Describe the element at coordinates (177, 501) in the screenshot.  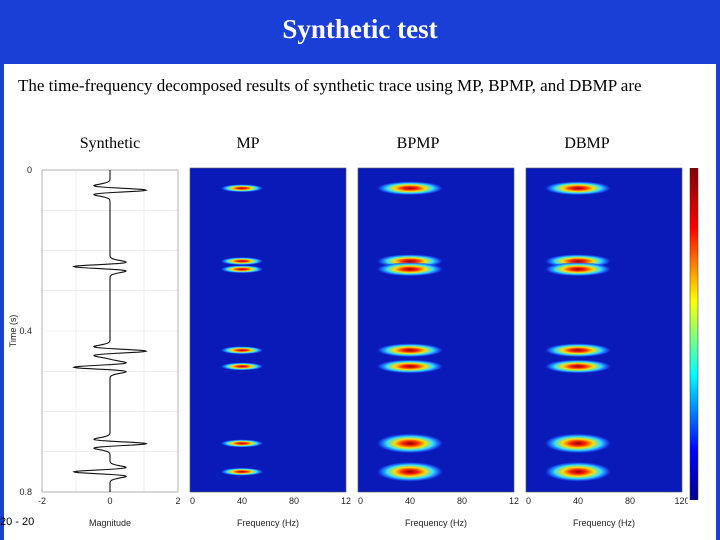
I see `x-tick-label: 2` at that location.